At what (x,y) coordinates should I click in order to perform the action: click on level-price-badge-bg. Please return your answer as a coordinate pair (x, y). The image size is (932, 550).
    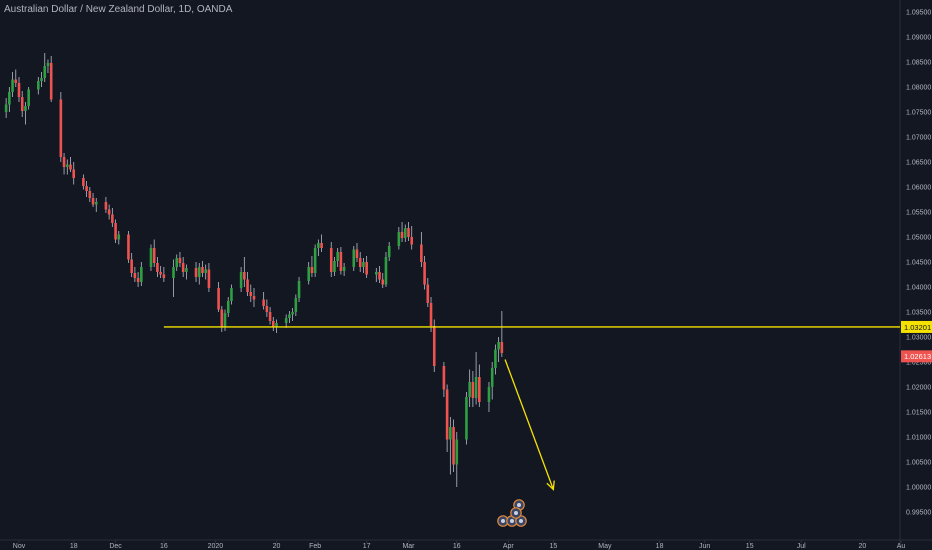
    Looking at the image, I should click on (916, 326).